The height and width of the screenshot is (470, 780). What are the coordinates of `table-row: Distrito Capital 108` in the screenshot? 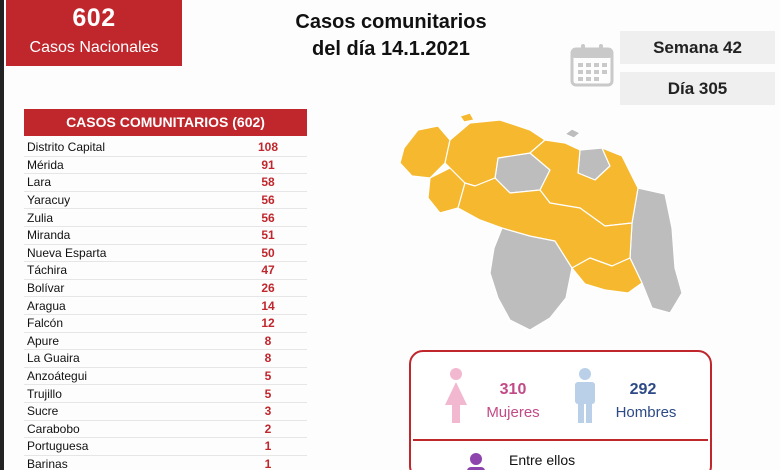 It's located at (165, 148).